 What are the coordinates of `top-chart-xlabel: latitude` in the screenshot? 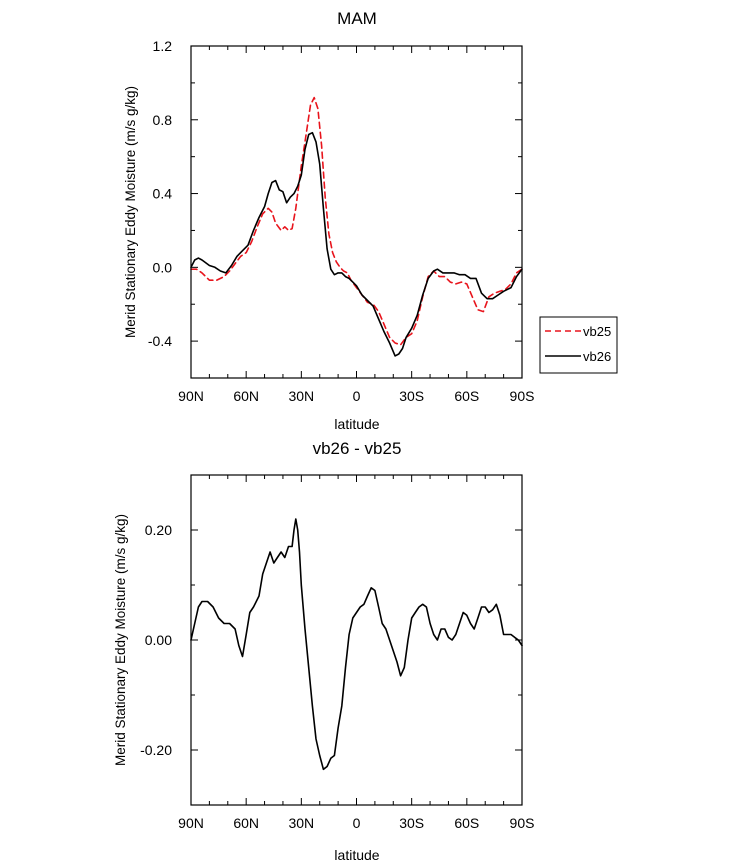 It's located at (356, 424).